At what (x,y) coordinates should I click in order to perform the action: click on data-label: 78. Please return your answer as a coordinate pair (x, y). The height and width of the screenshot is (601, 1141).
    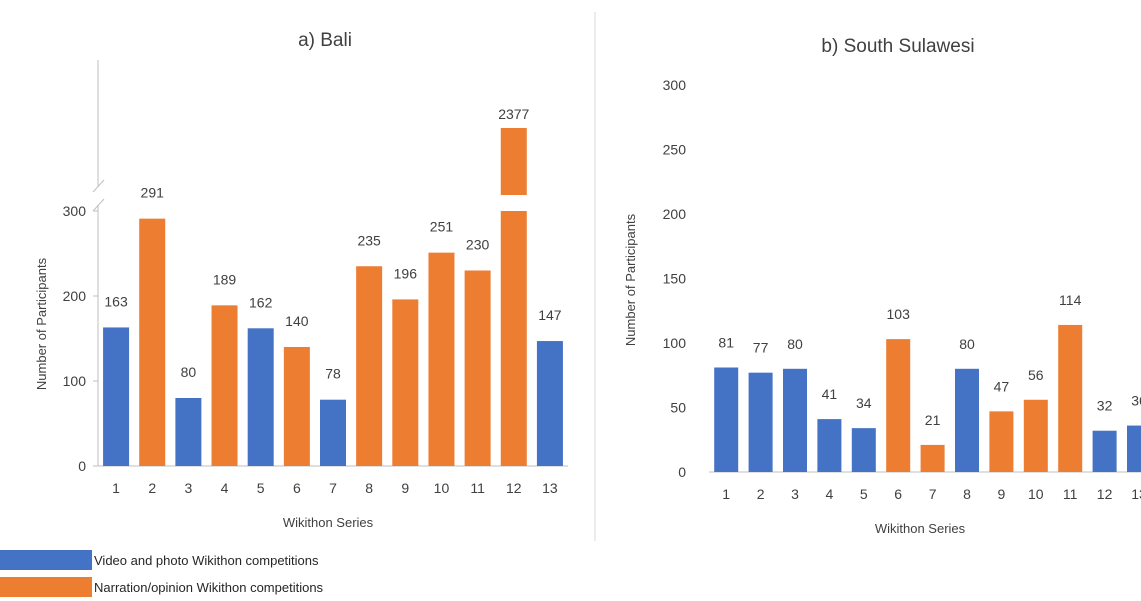
    Looking at the image, I should click on (333, 374).